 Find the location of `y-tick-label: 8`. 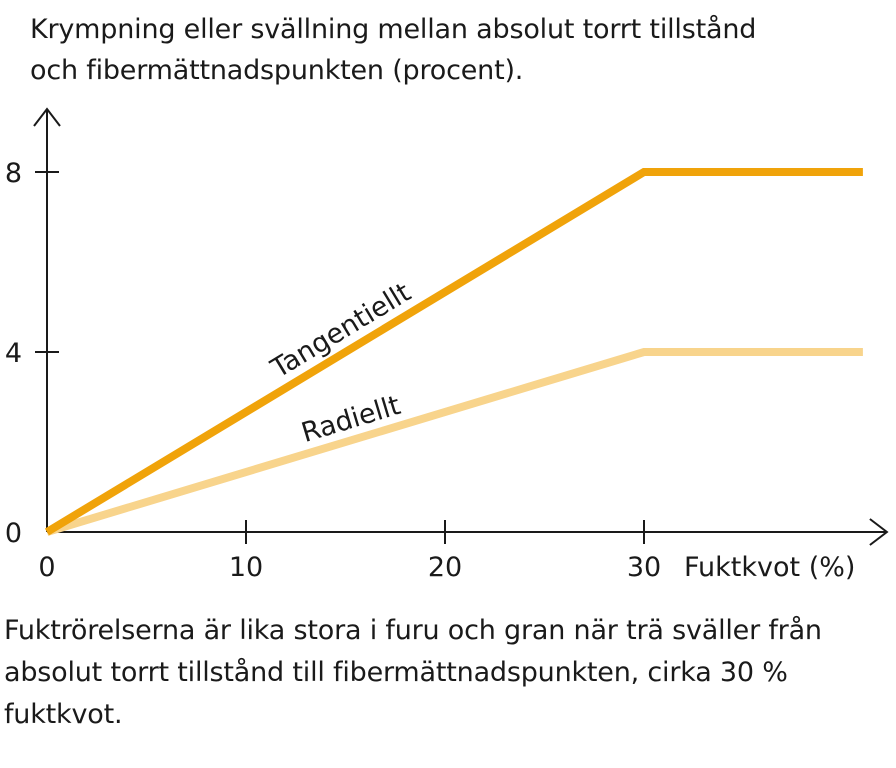

y-tick-label: 8 is located at coordinates (13, 173).